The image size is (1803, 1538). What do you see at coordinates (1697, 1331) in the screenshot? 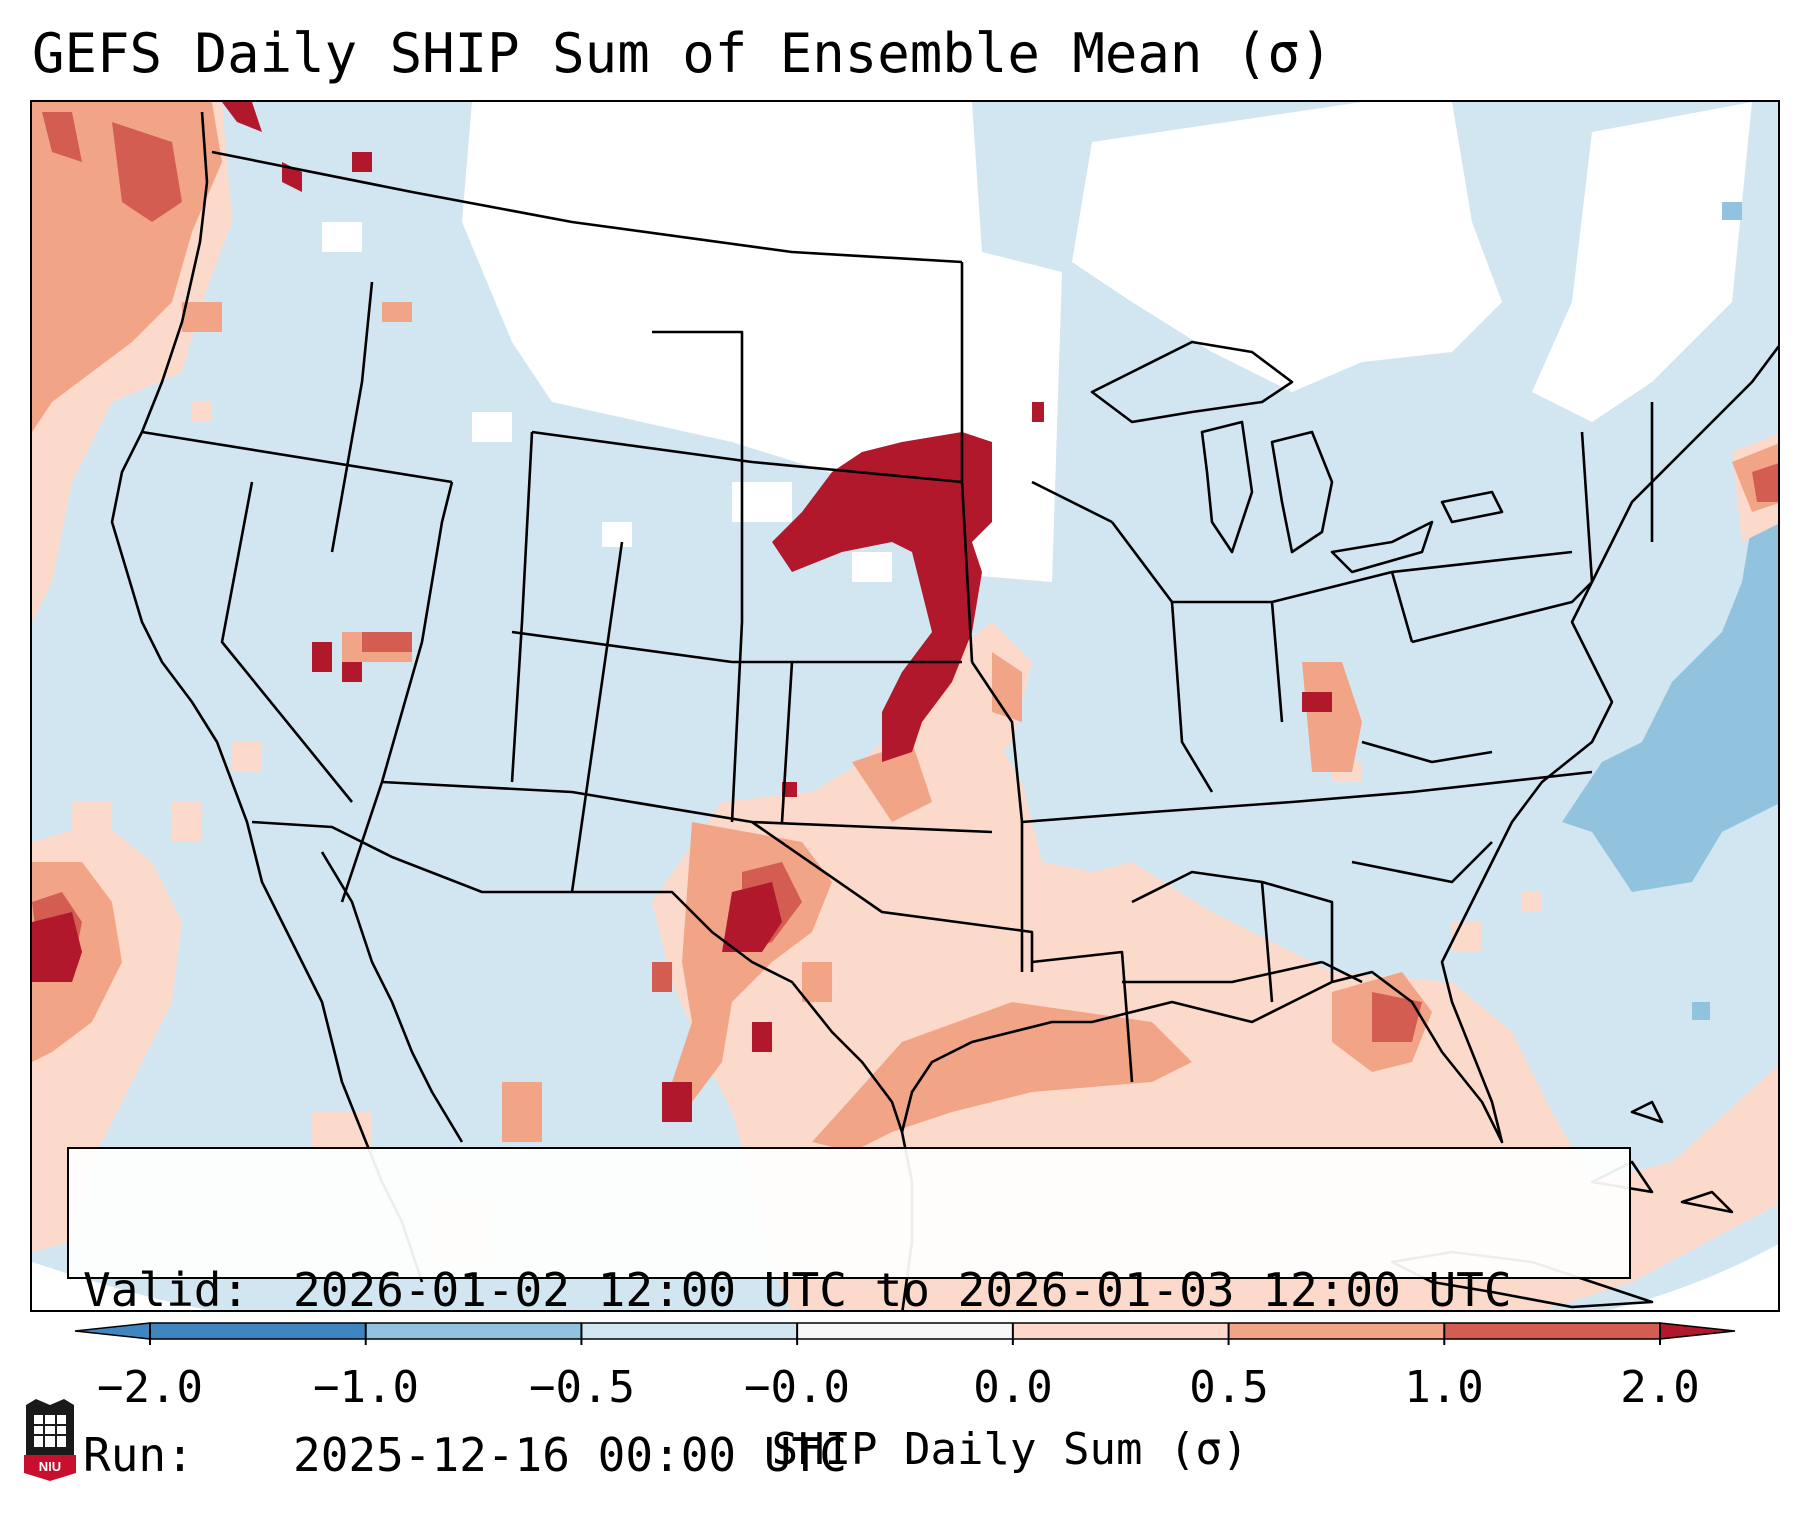
I see `colorbar-extend-high` at bounding box center [1697, 1331].